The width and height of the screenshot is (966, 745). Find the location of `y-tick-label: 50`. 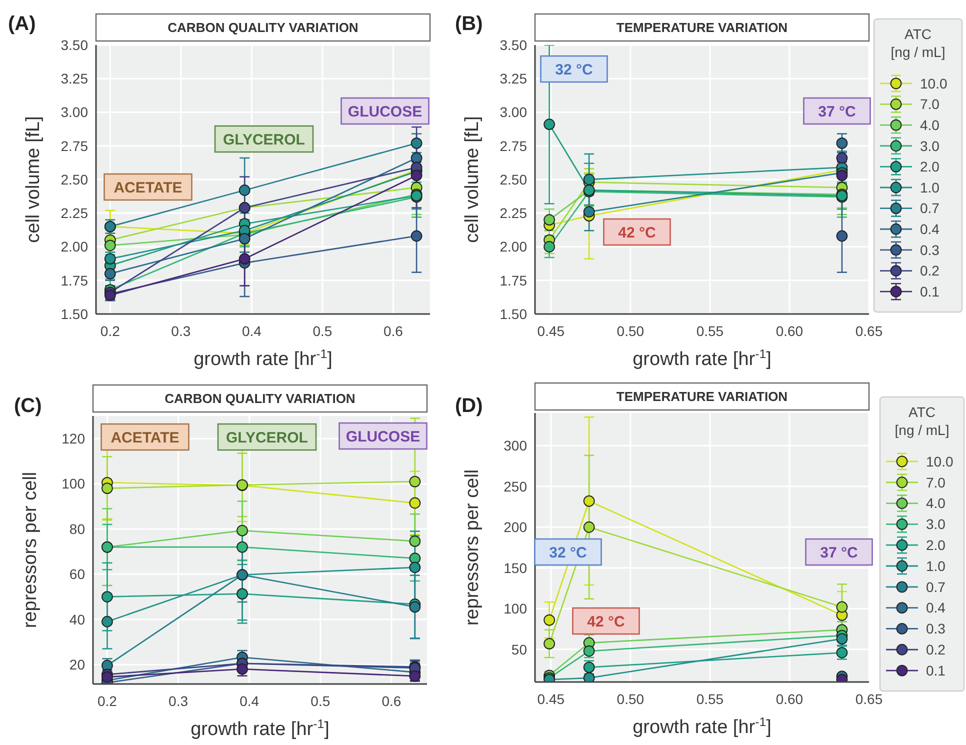

y-tick-label: 50 is located at coordinates (519, 649).